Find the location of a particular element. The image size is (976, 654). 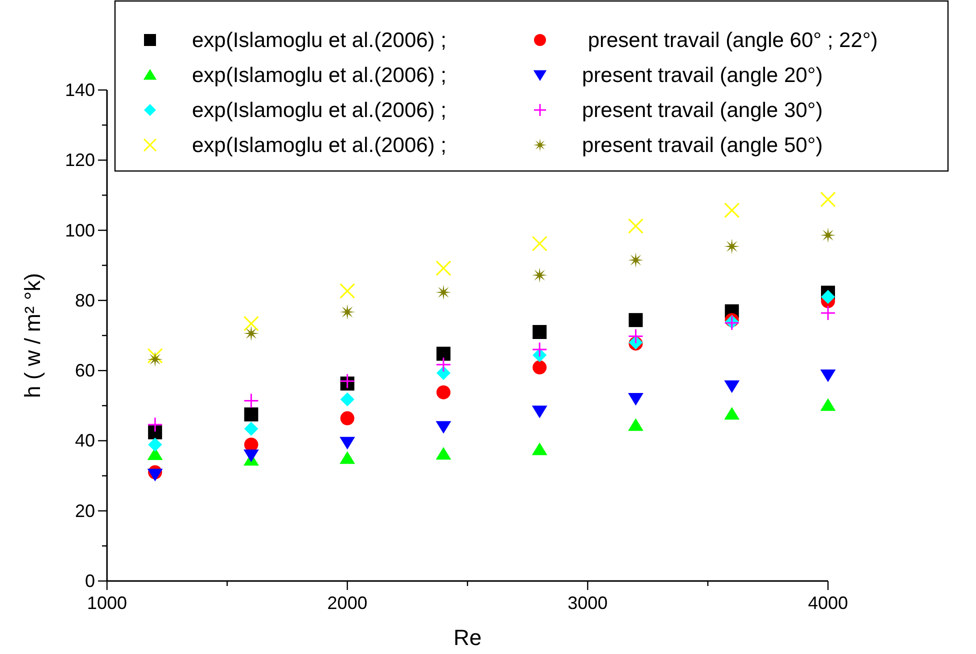

legend-label: present travail (angle 60° ; 22°) is located at coordinates (730, 40).